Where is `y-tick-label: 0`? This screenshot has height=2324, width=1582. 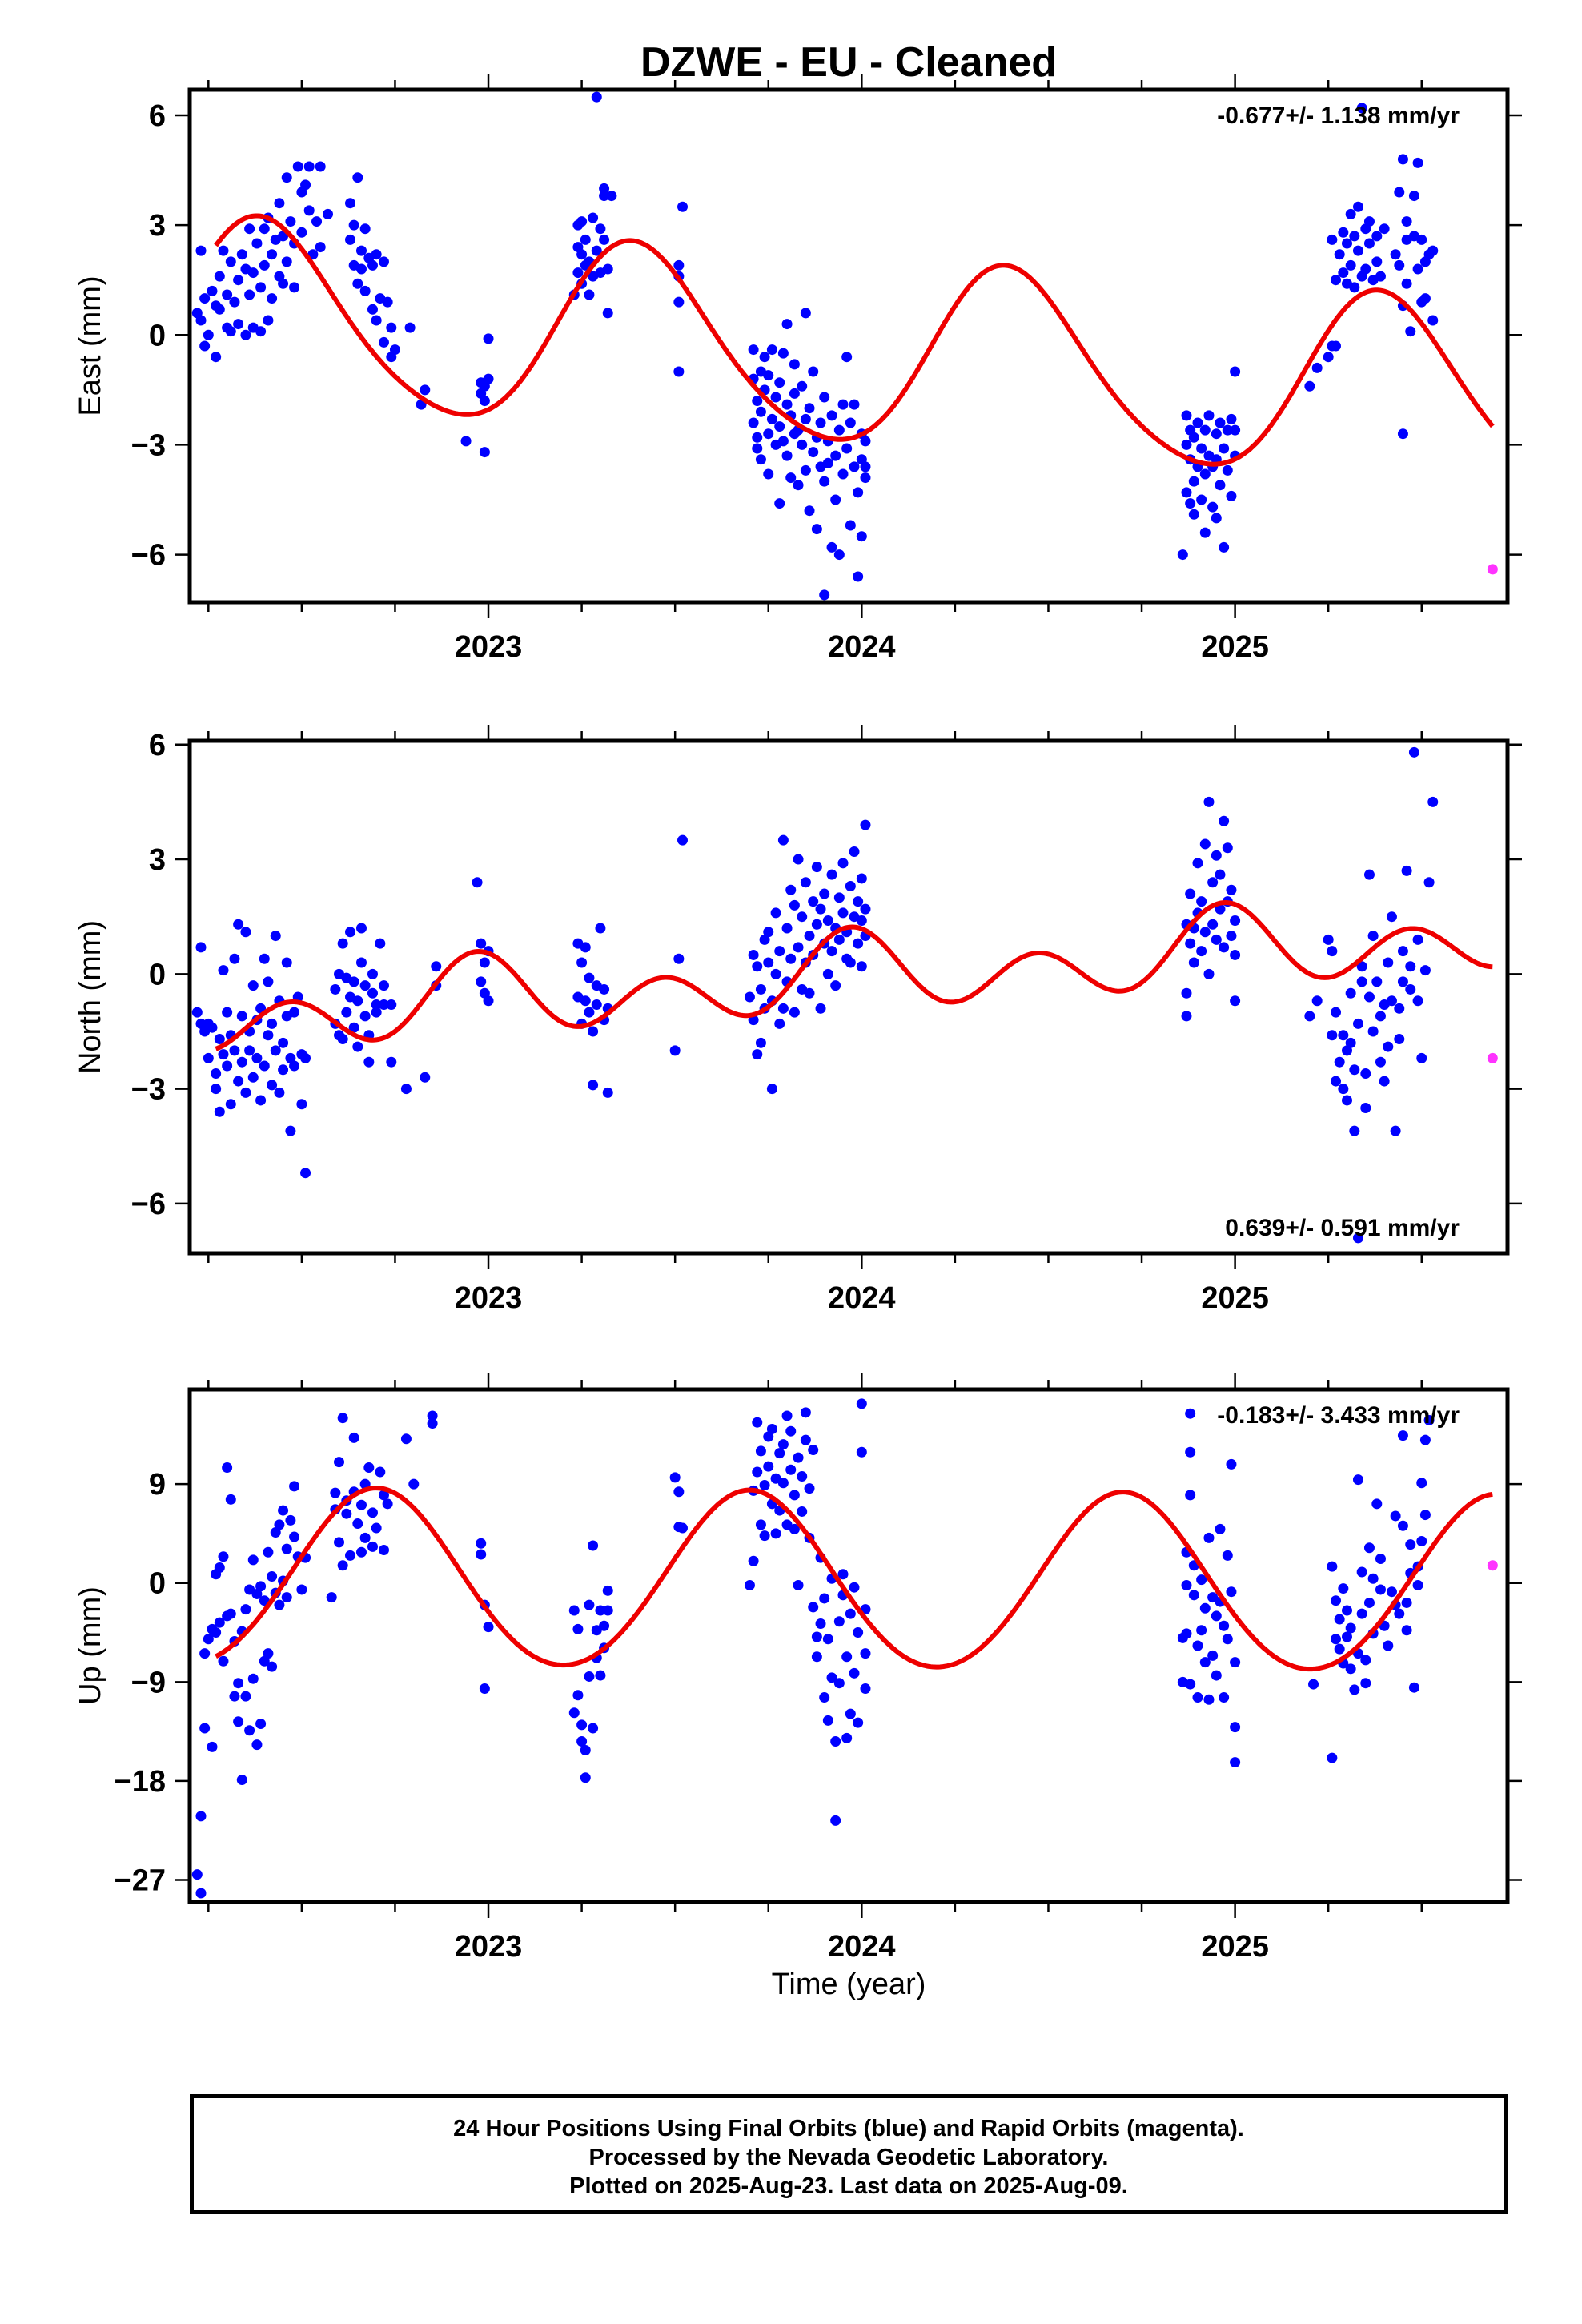 y-tick-label: 0 is located at coordinates (157, 335).